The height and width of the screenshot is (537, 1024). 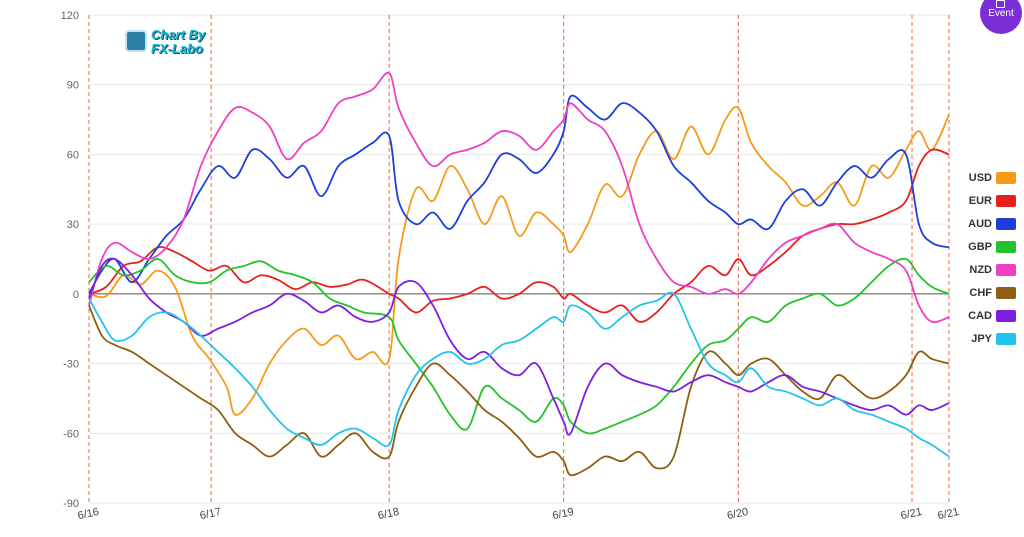 I want to click on chart-by-logo: Chart By FX-Labo, so click(x=171, y=45).